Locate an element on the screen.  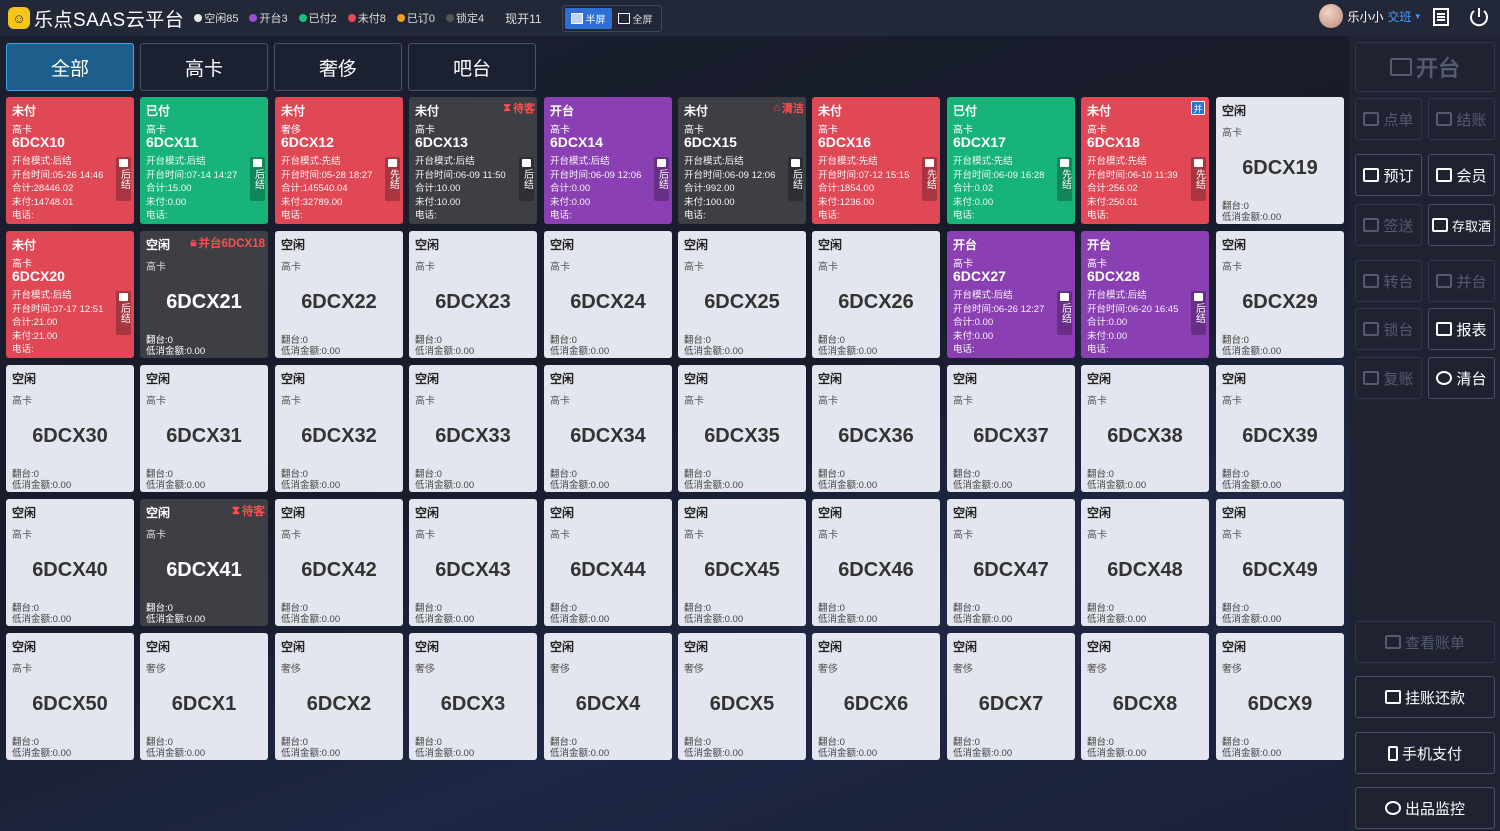
table-card-idle: 空闲 高卡 6DCX48 翻台:0 低消金额:0.00 is located at coordinates (1145, 562).